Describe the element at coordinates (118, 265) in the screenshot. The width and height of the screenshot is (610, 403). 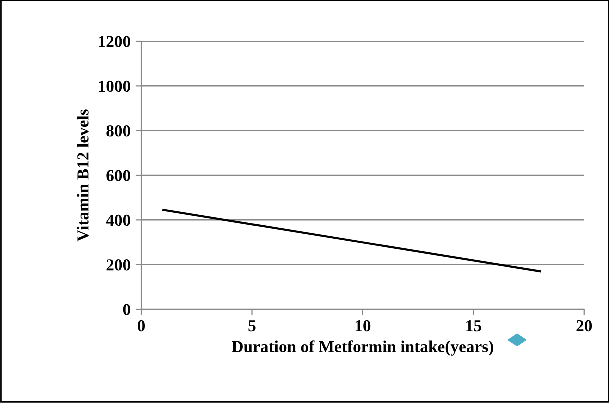
I see `y-tick-label: 200` at that location.